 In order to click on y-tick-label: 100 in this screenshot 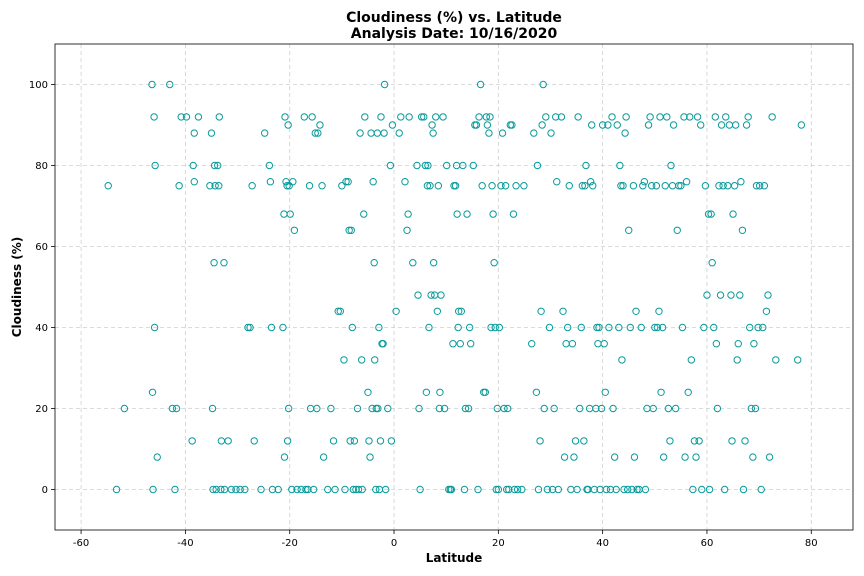, I will do `click(38, 85)`.